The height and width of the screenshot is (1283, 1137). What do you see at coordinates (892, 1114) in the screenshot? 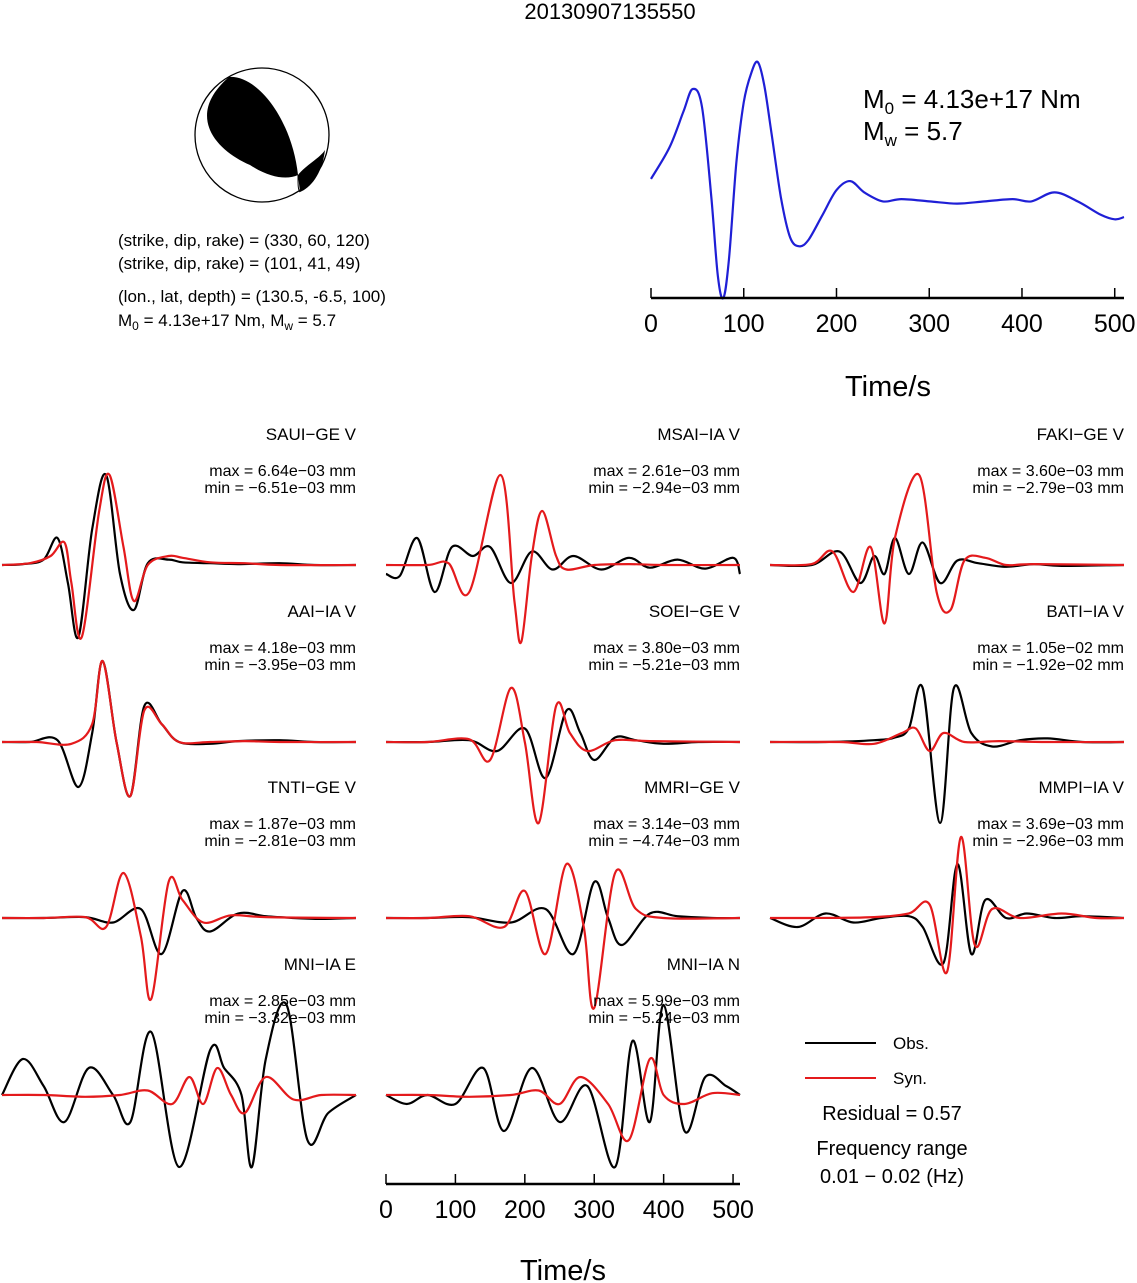
I see `residual-text: Residual = 0.57` at bounding box center [892, 1114].